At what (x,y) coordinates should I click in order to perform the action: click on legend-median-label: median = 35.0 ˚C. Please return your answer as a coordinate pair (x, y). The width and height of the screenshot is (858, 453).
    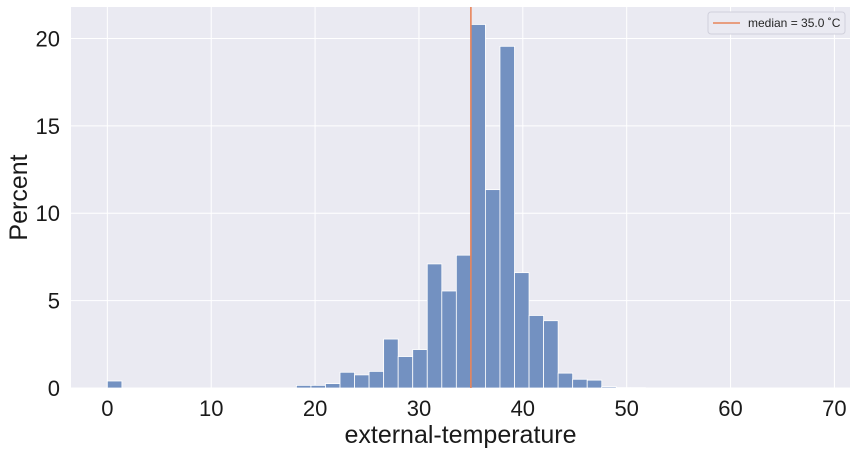
    Looking at the image, I should click on (794, 23).